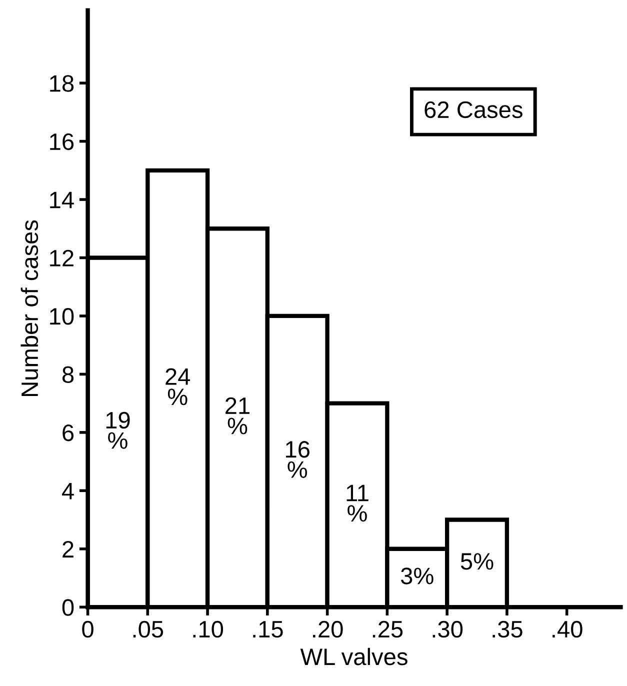 This screenshot has width=627, height=686. I want to click on annotation: 5%, so click(477, 561).